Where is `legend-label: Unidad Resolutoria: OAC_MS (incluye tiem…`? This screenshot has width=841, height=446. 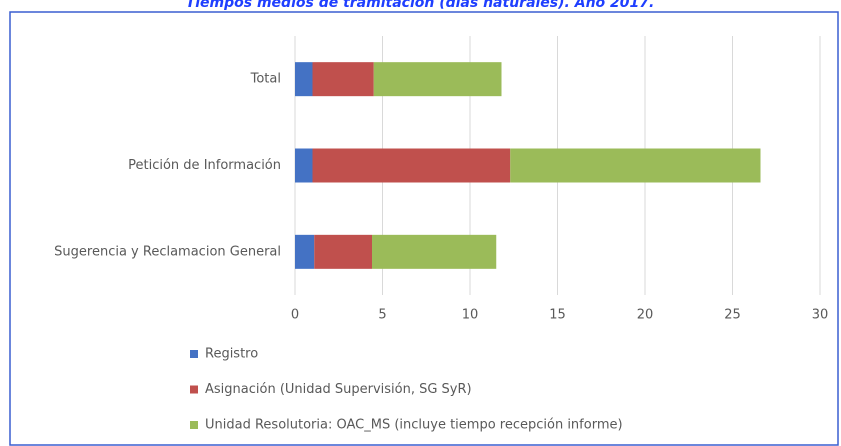 legend-label: Unidad Resolutoria: OAC_MS (incluye tiem… is located at coordinates (414, 425).